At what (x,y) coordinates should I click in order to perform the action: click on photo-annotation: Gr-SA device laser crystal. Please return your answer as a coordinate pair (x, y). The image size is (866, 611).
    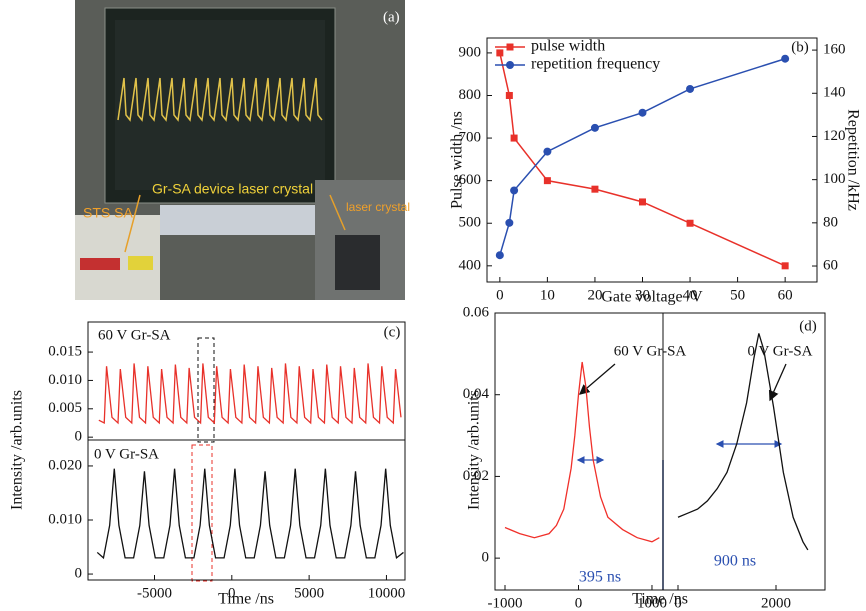
    Looking at the image, I should click on (232, 189).